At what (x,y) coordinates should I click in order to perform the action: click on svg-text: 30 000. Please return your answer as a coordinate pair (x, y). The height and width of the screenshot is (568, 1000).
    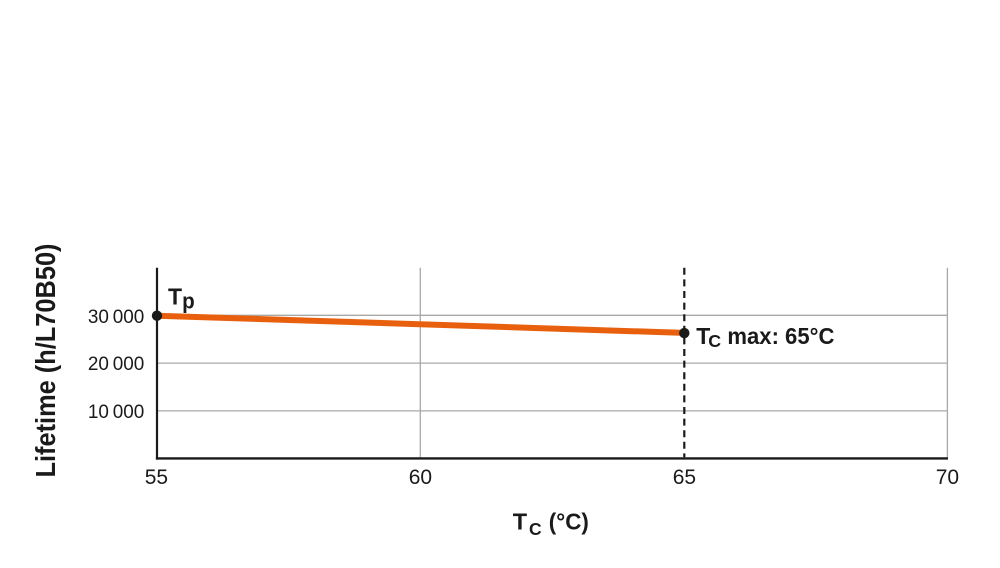
    Looking at the image, I should click on (116, 317).